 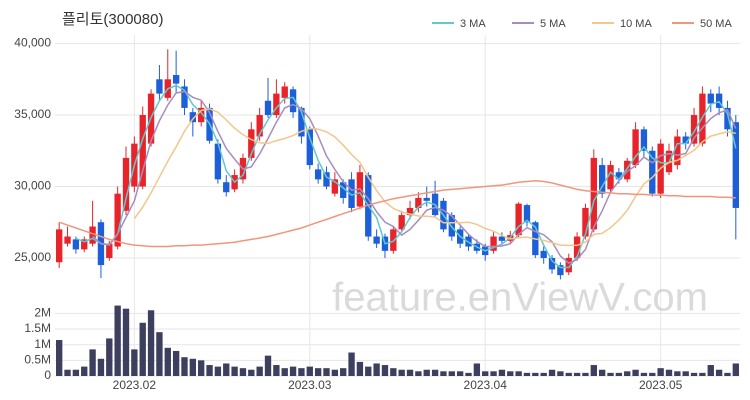 I want to click on y-tick-label: 0.5M, so click(x=37, y=360).